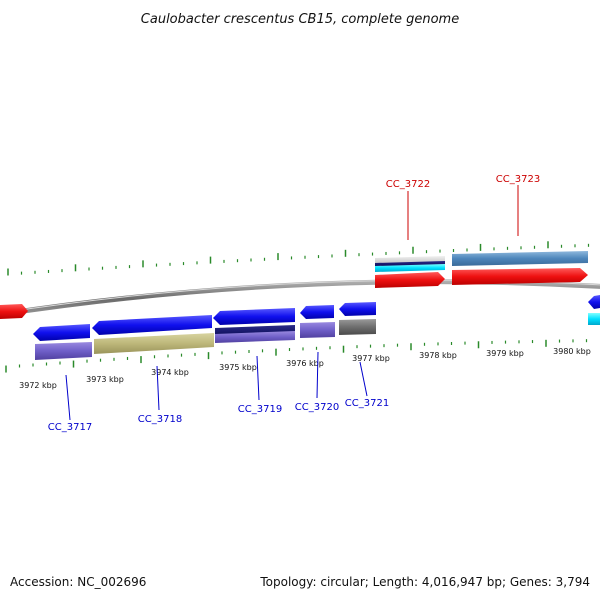 Image resolution: width=600 pixels, height=600 pixels. I want to click on cc-3717-gene-arrow, so click(61, 332).